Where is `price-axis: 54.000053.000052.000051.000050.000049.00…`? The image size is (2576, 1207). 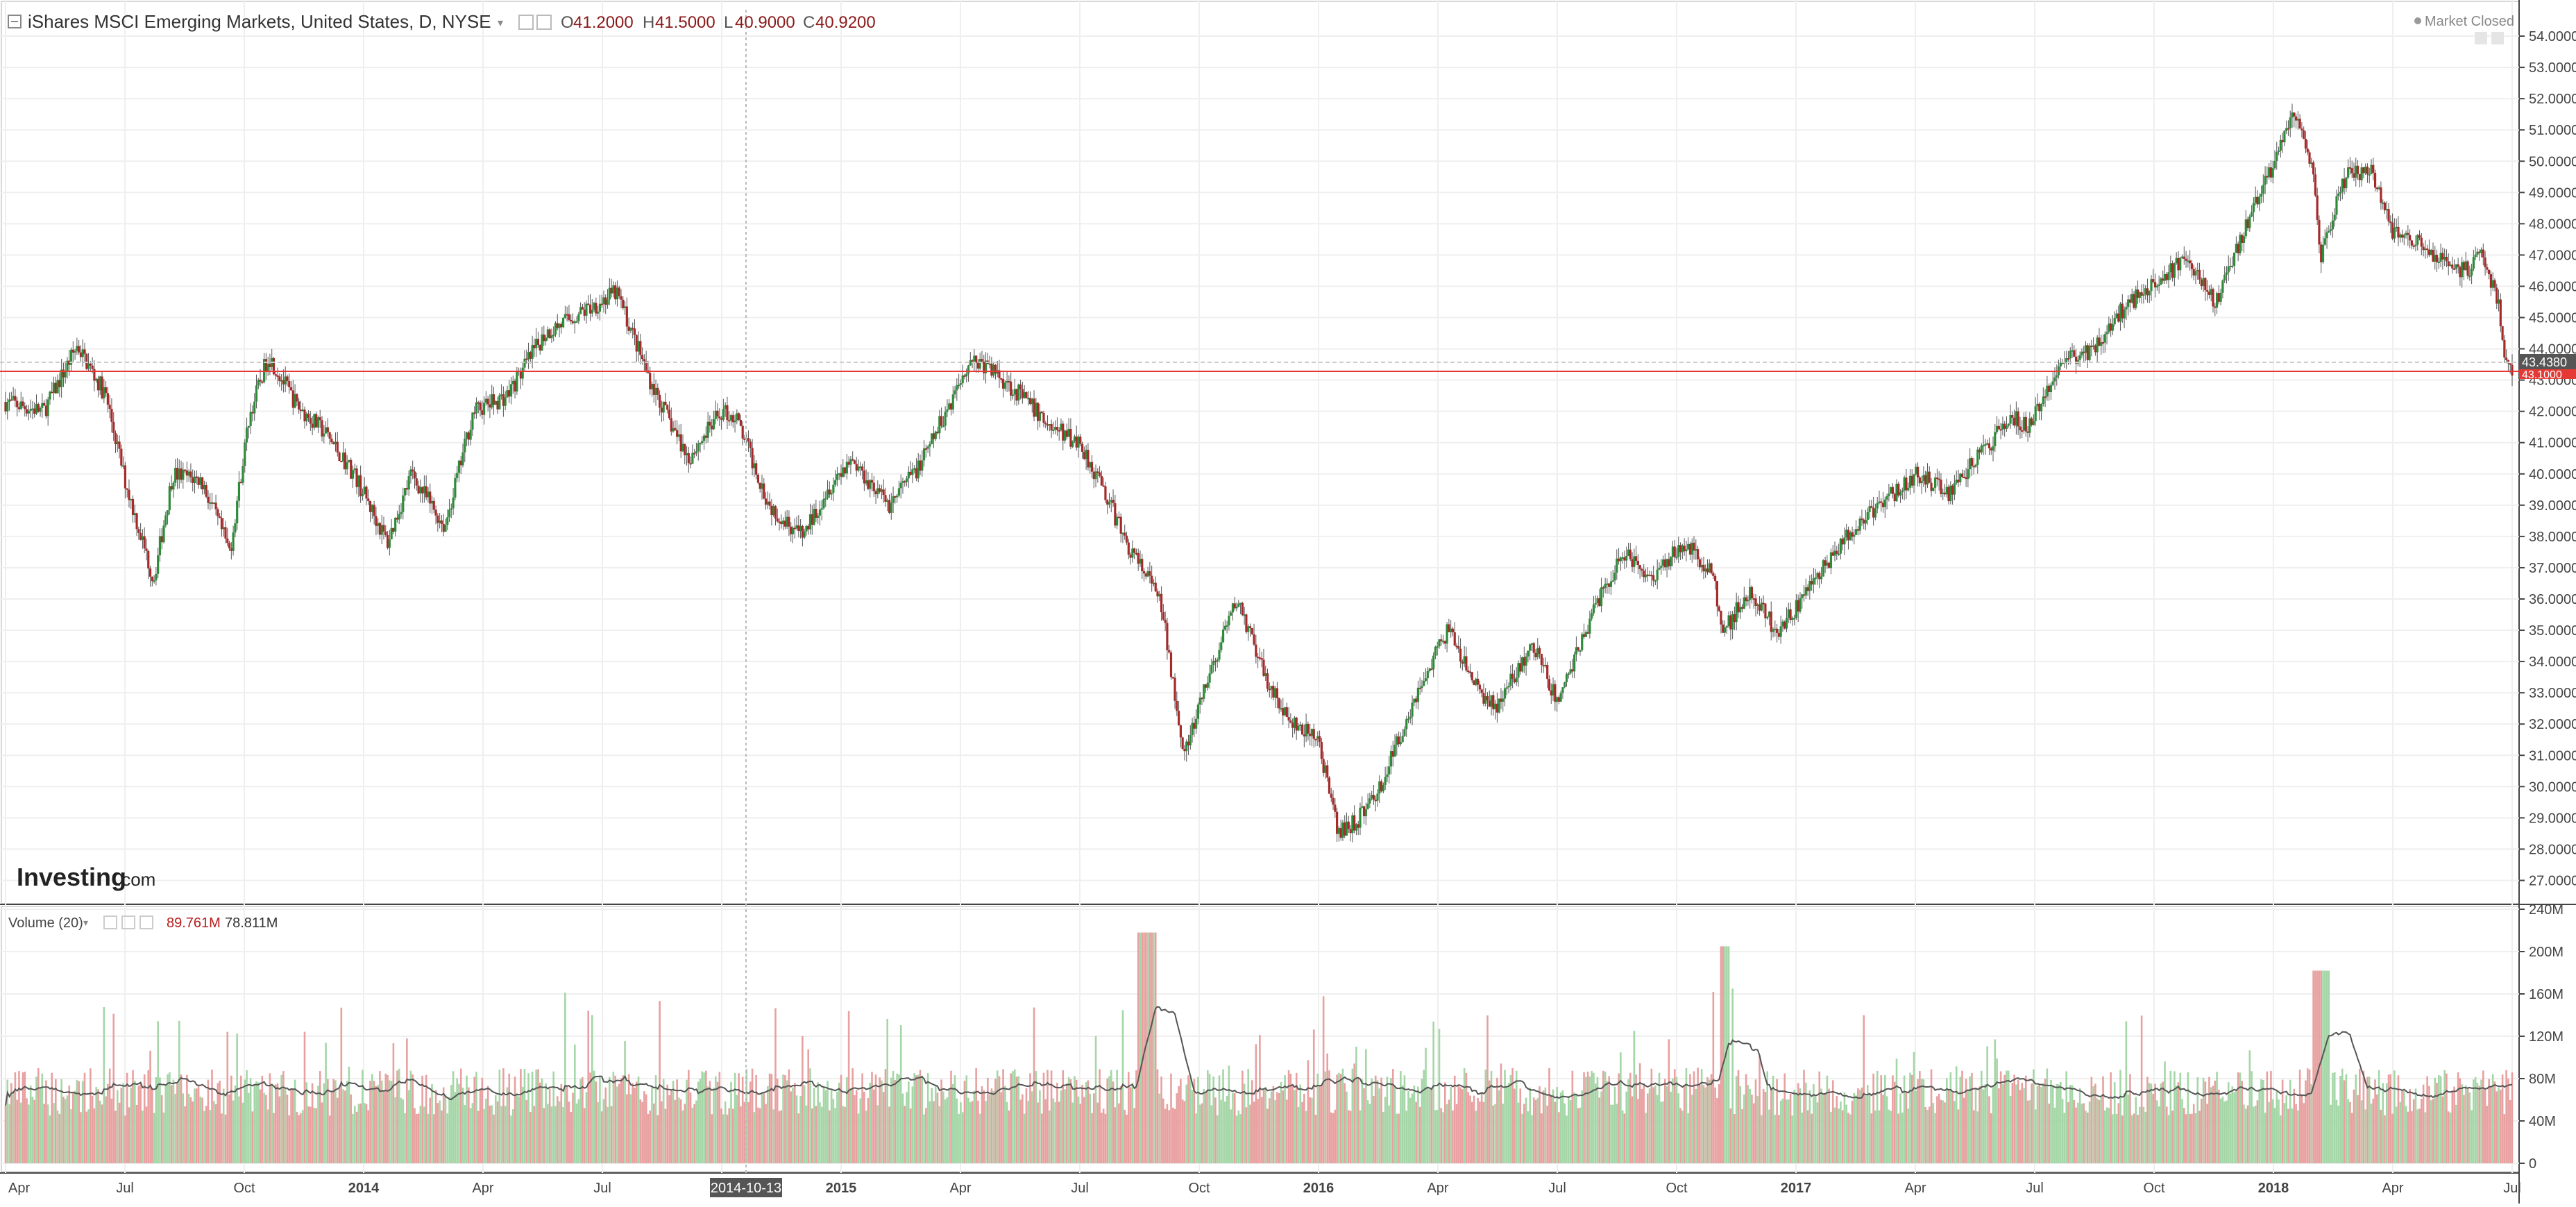
price-axis: 54.000053.000052.000051.000050.000049.00… is located at coordinates (2548, 458).